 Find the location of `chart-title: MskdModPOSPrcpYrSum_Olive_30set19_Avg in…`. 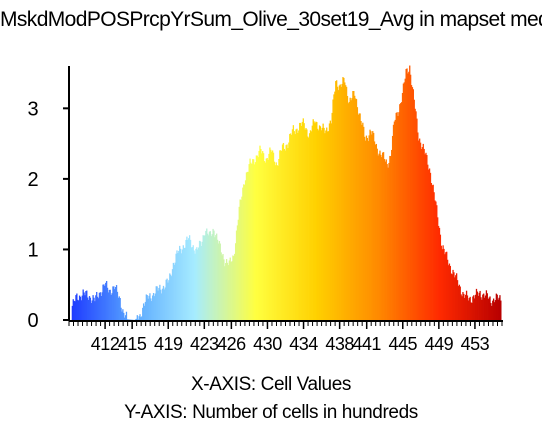

chart-title: MskdModPOSPrcpYrSum_Olive_30set19_Avg in… is located at coordinates (271, 19).